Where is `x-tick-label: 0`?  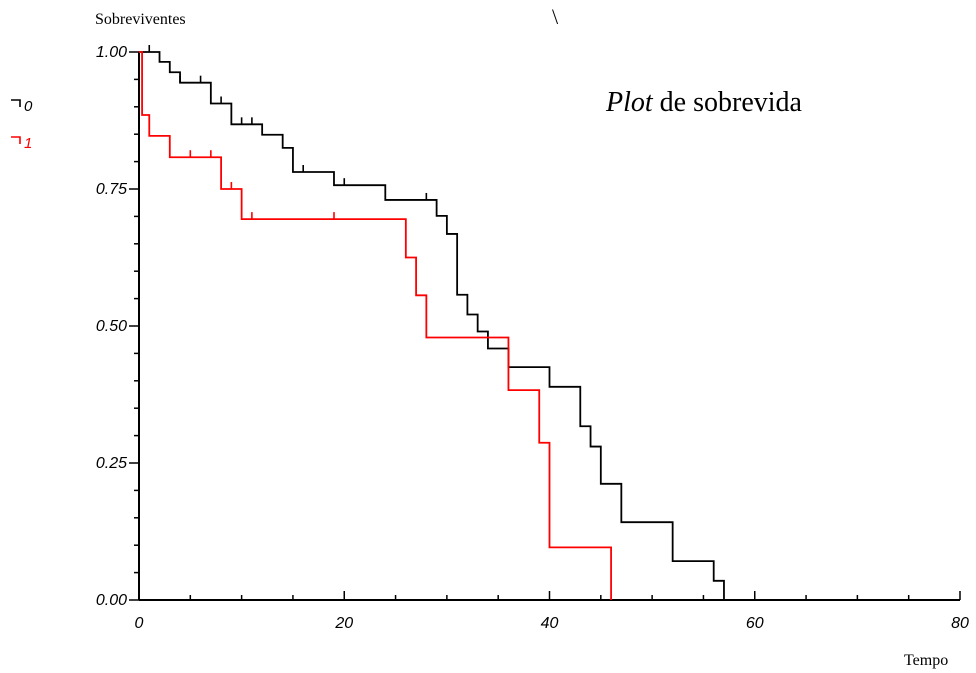
x-tick-label: 0 is located at coordinates (139, 623).